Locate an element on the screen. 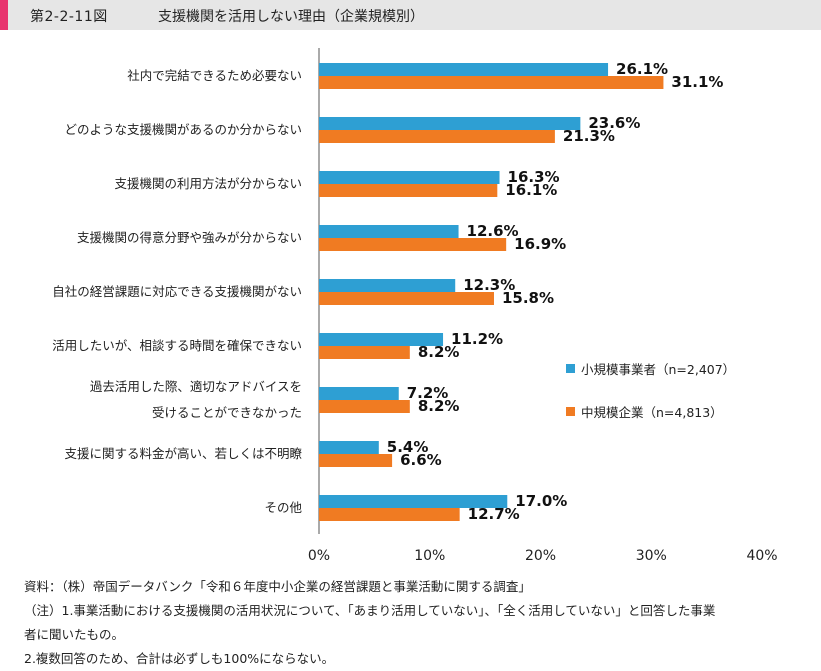 This screenshot has width=821, height=671. data-label-medium: 21.3% is located at coordinates (589, 136).